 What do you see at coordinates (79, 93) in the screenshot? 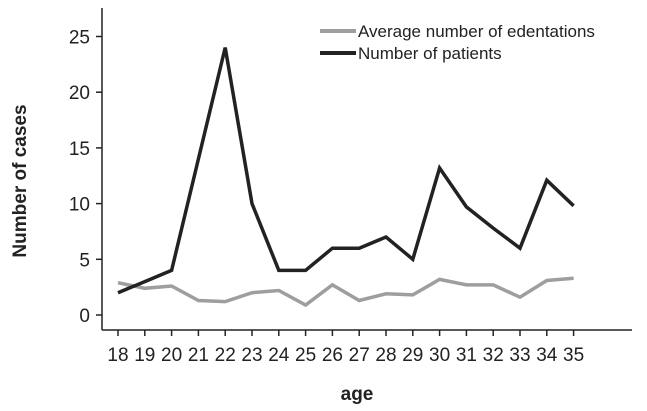
I see `y-tick-label: 20` at bounding box center [79, 93].